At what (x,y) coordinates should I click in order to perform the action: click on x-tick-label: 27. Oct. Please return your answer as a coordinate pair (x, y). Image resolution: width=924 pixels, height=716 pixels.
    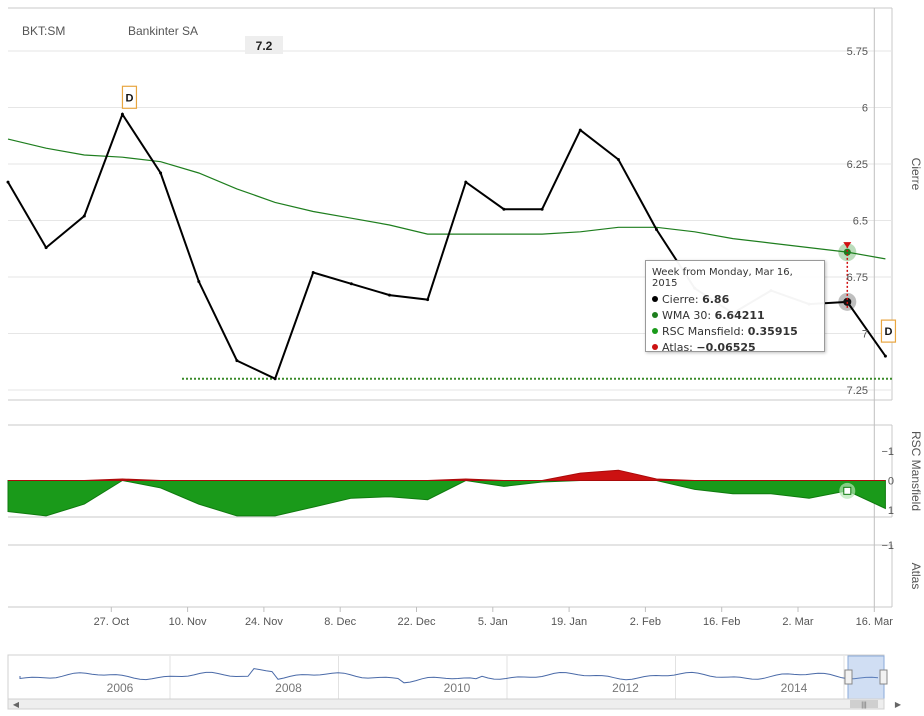
    Looking at the image, I should click on (111, 622).